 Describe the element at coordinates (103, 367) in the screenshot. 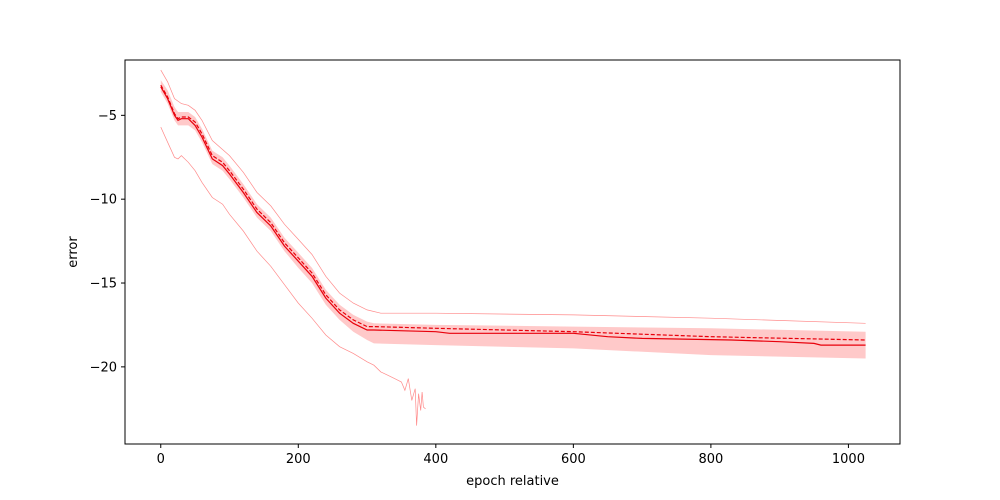

I see `y-tick-label: −20` at that location.